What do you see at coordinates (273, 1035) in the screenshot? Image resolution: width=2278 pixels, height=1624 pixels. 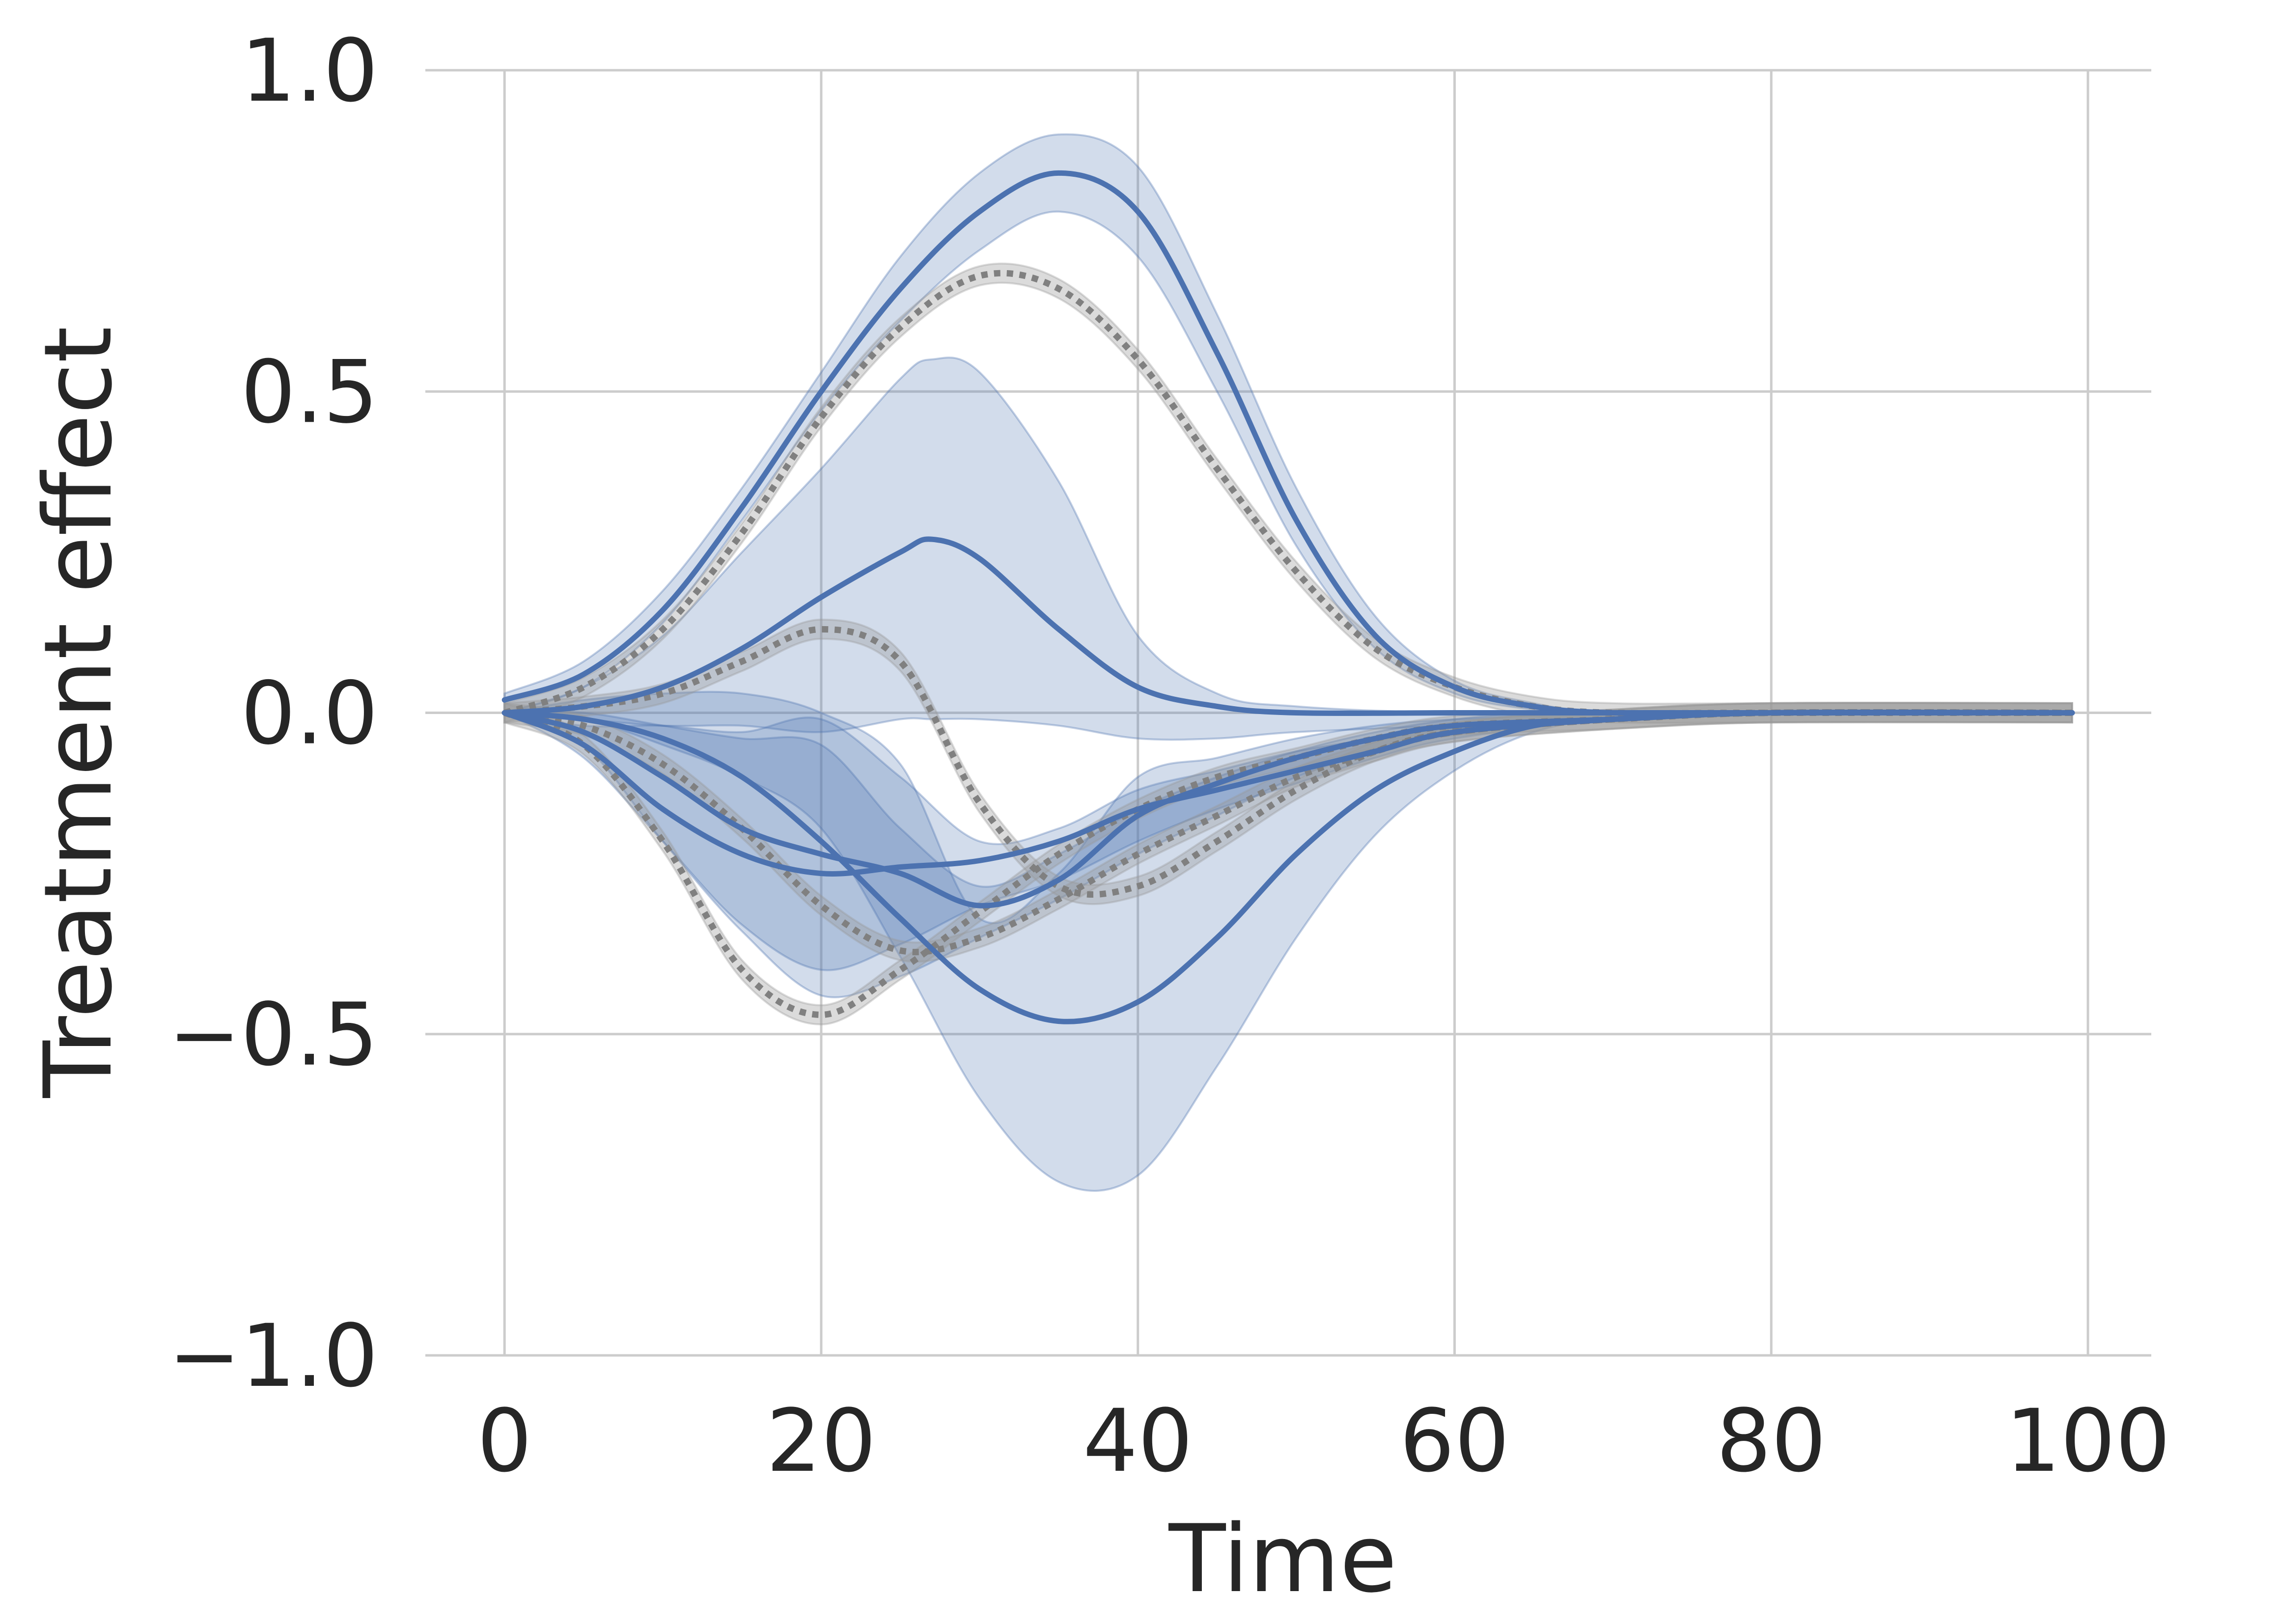 I see `y-tick-label: −0.5` at bounding box center [273, 1035].